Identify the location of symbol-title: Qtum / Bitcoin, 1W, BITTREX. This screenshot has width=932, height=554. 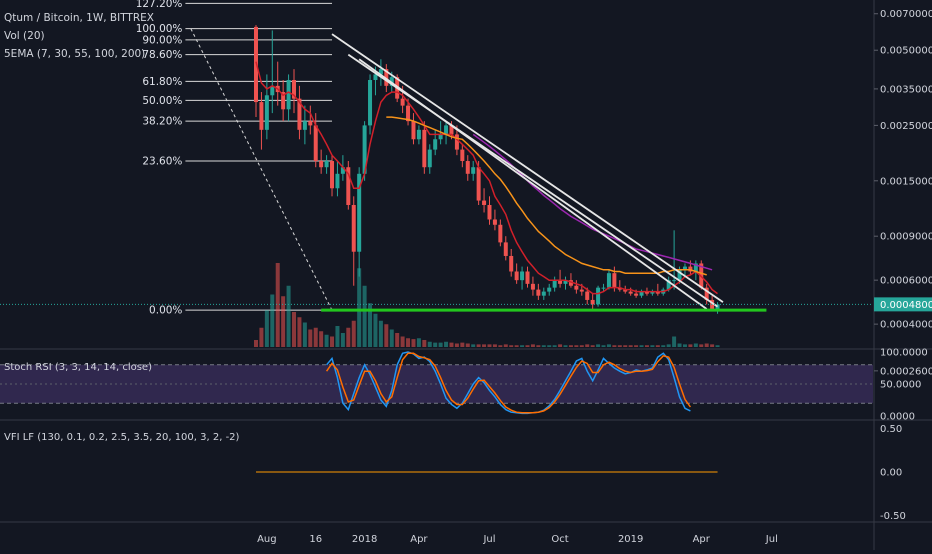
(79, 18).